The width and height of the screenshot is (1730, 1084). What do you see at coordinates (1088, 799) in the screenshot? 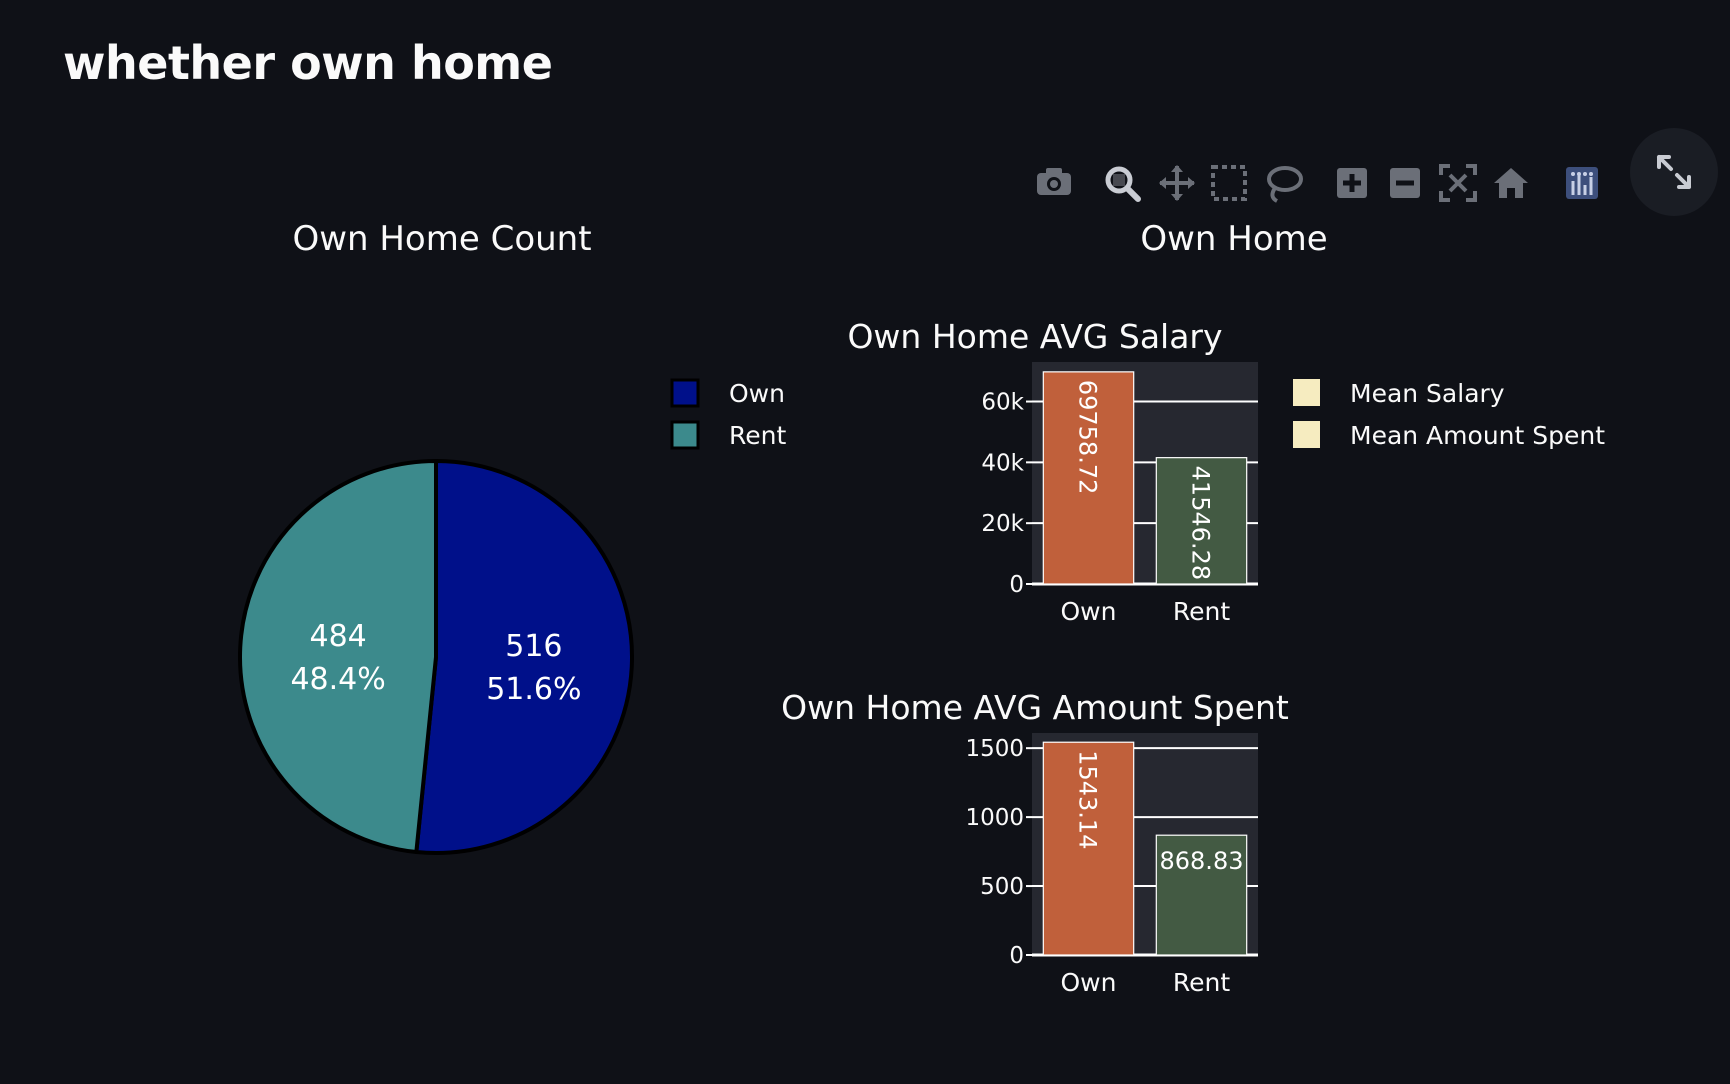
I see `amount-spent-bar-chart-value-label: 1543.14` at bounding box center [1088, 799].